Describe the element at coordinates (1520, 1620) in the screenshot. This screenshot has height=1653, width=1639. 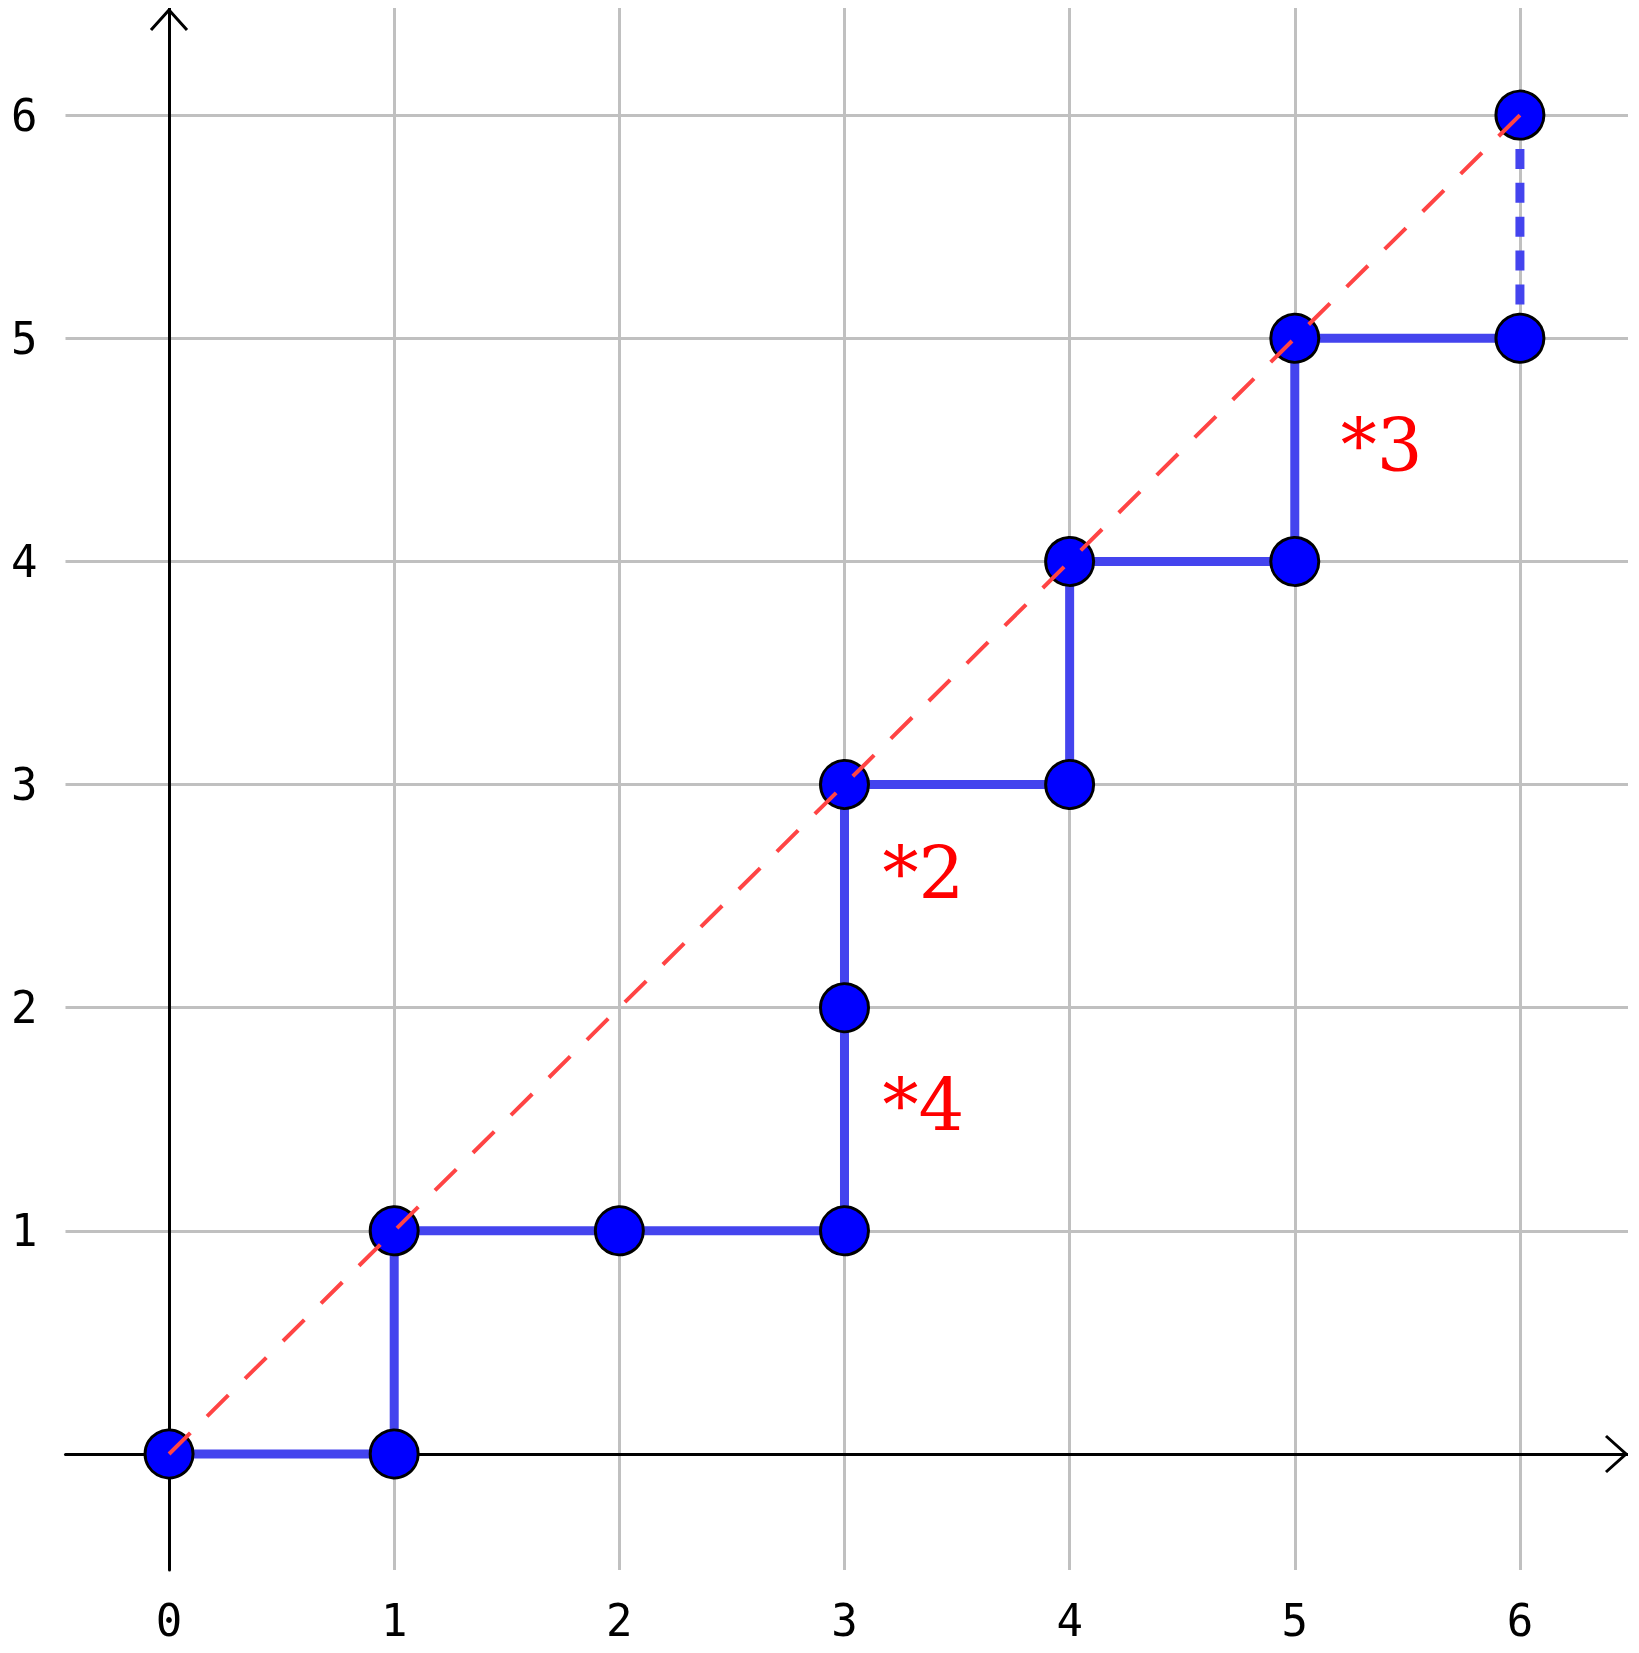
I see `x-tick-label: 6` at that location.